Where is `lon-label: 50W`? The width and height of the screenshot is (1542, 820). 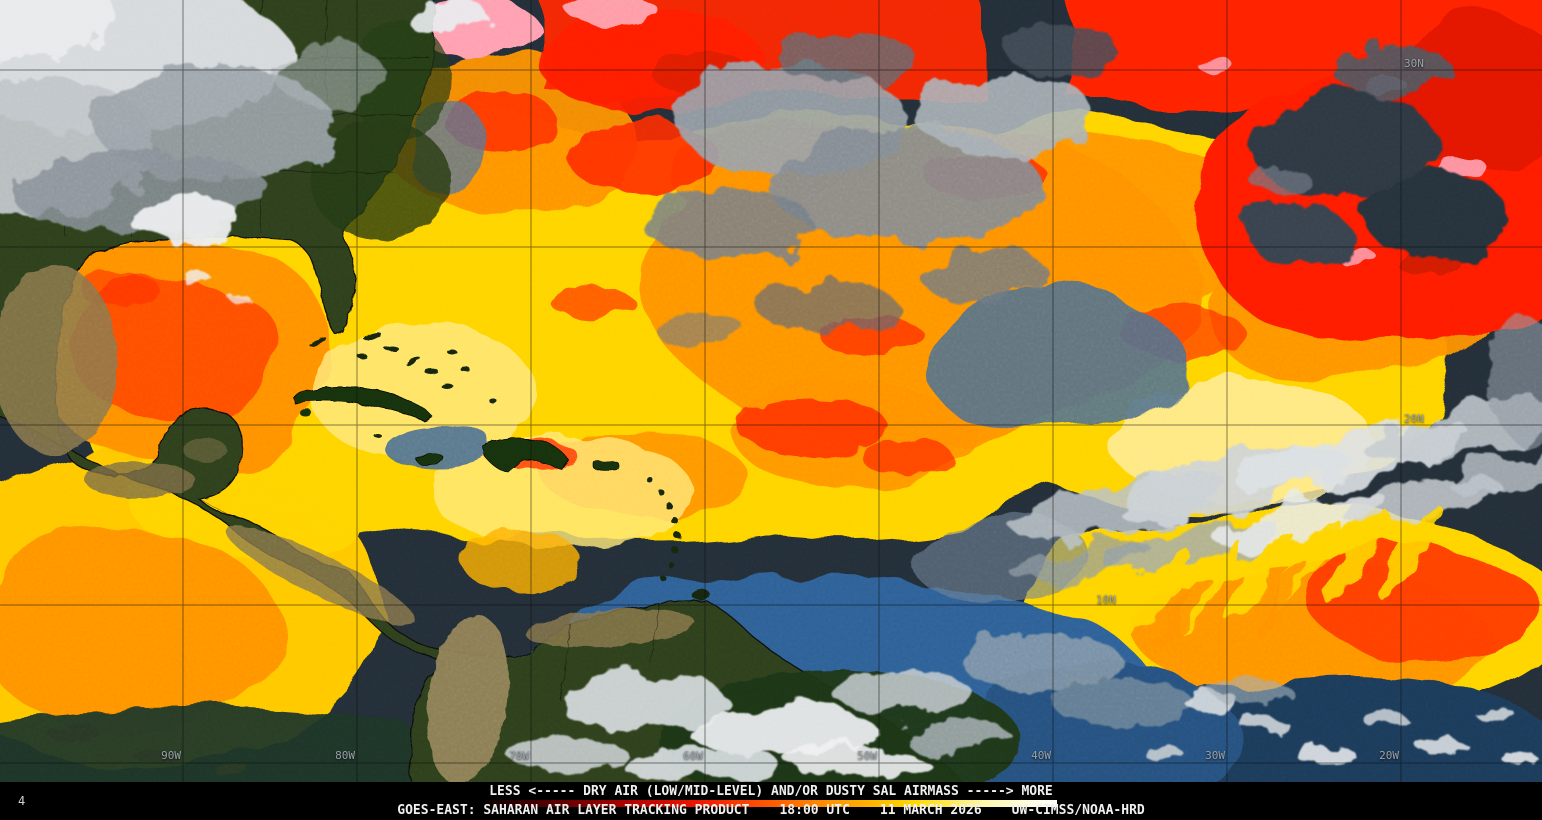
lon-label: 50W is located at coordinates (867, 755).